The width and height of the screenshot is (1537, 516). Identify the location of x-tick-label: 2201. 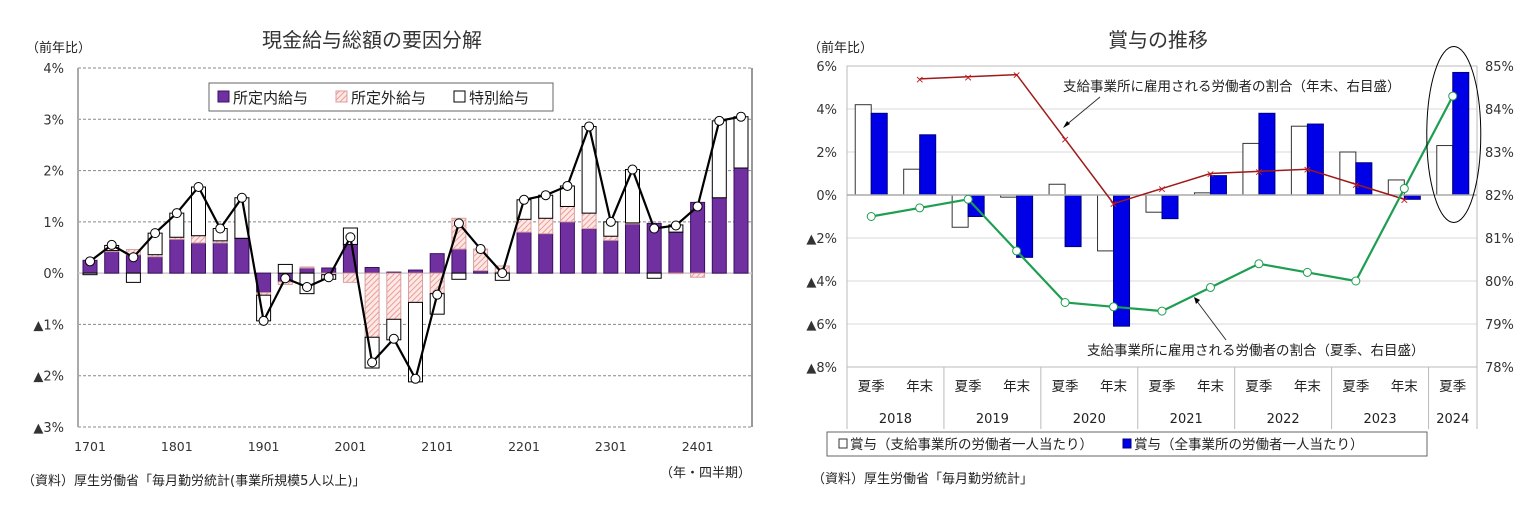
(524, 446).